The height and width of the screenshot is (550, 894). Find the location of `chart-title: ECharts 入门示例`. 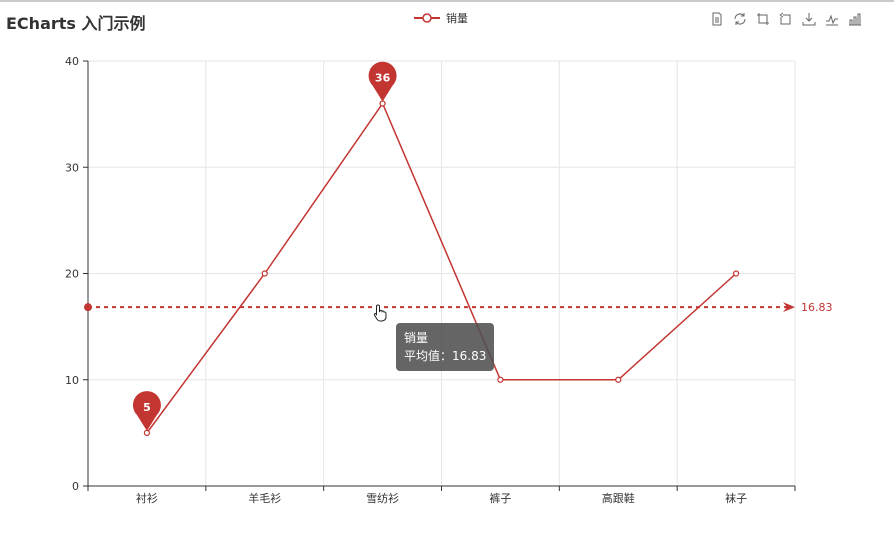

chart-title: ECharts 入门示例 is located at coordinates (76, 23).